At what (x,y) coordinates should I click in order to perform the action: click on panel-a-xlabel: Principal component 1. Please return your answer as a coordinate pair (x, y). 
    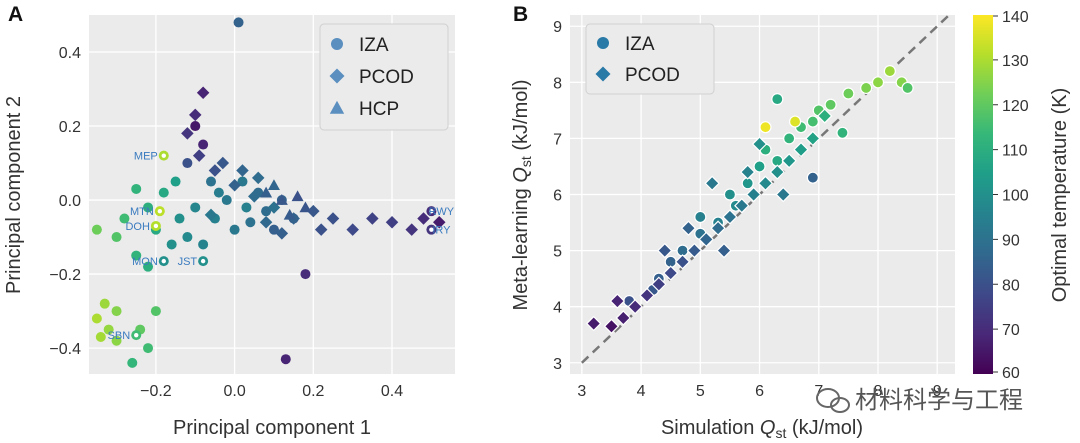
    Looking at the image, I should click on (272, 428).